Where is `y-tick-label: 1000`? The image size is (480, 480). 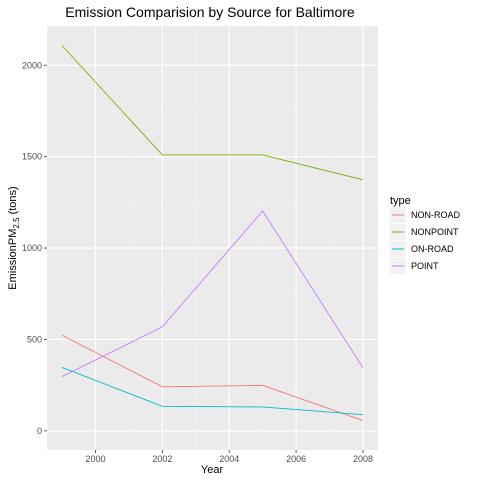
y-tick-label: 1000 is located at coordinates (32, 248).